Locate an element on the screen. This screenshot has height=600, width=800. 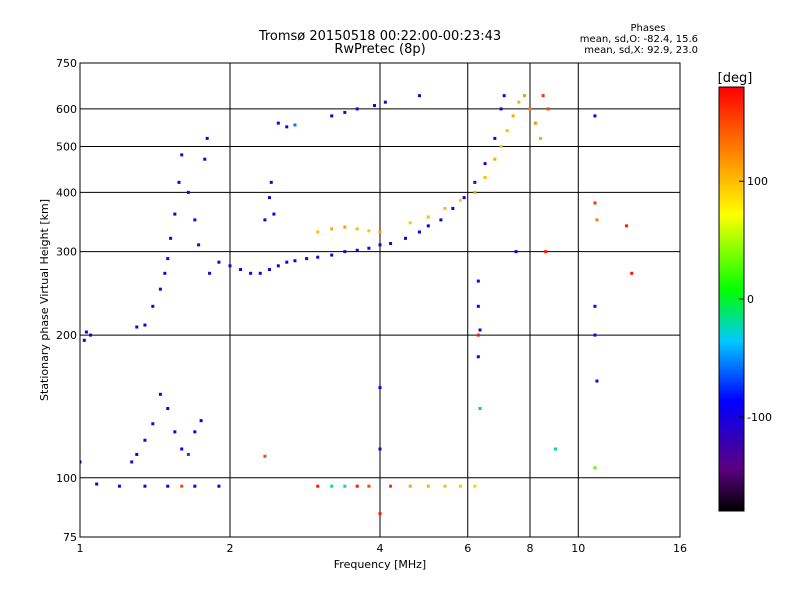
x-tick-label: 10 is located at coordinates (578, 548).